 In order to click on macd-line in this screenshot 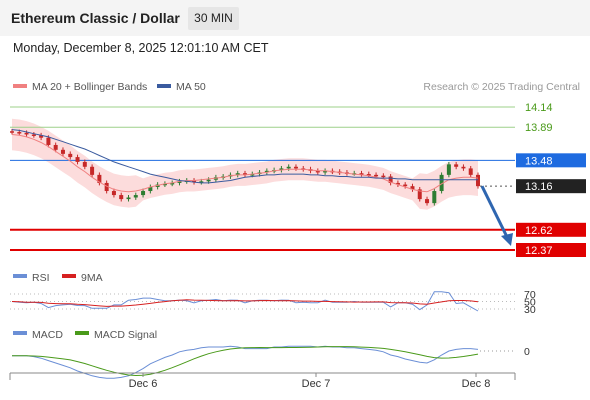, I will do `click(245, 362)`.